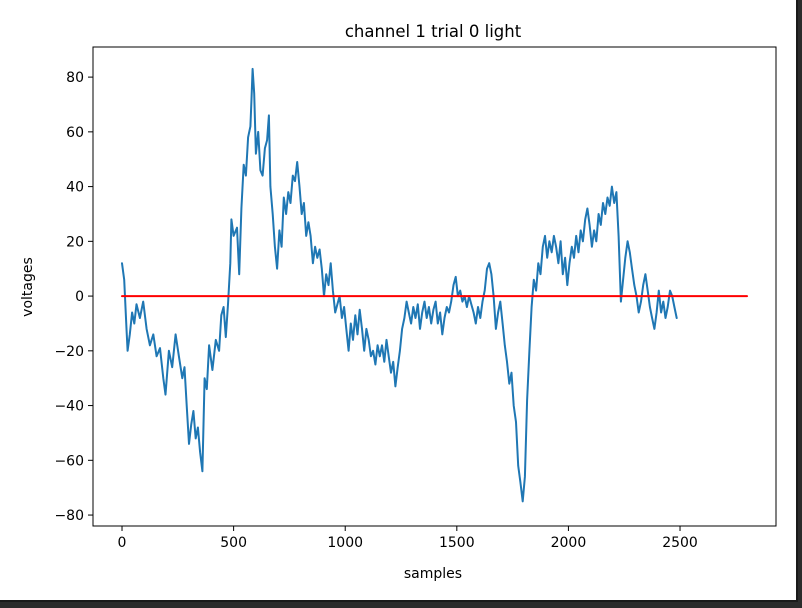 The image size is (802, 608). Describe the element at coordinates (73, 297) in the screenshot. I see `y-axis: 80 60 40 20 0 −20 −40 −60 −80` at that location.